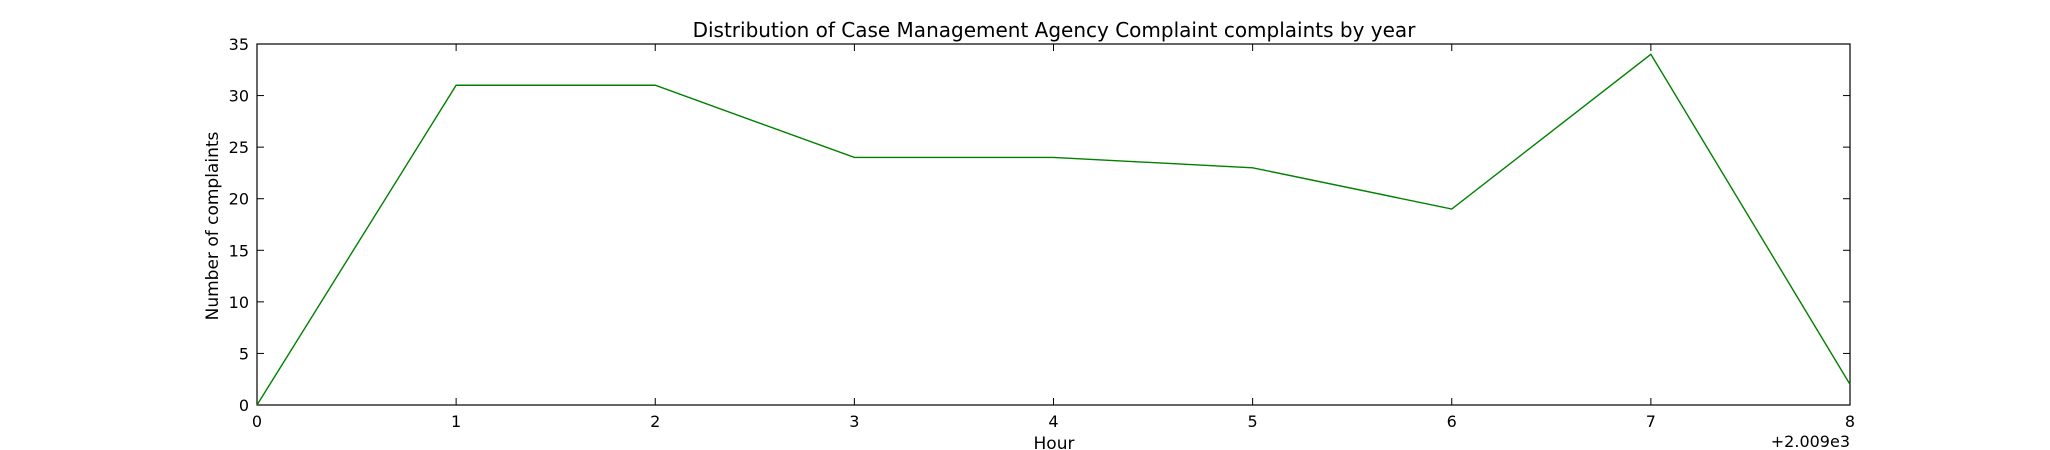 The width and height of the screenshot is (2050, 450). What do you see at coordinates (1452, 421) in the screenshot?
I see `x-tick-label-6: 6` at bounding box center [1452, 421].